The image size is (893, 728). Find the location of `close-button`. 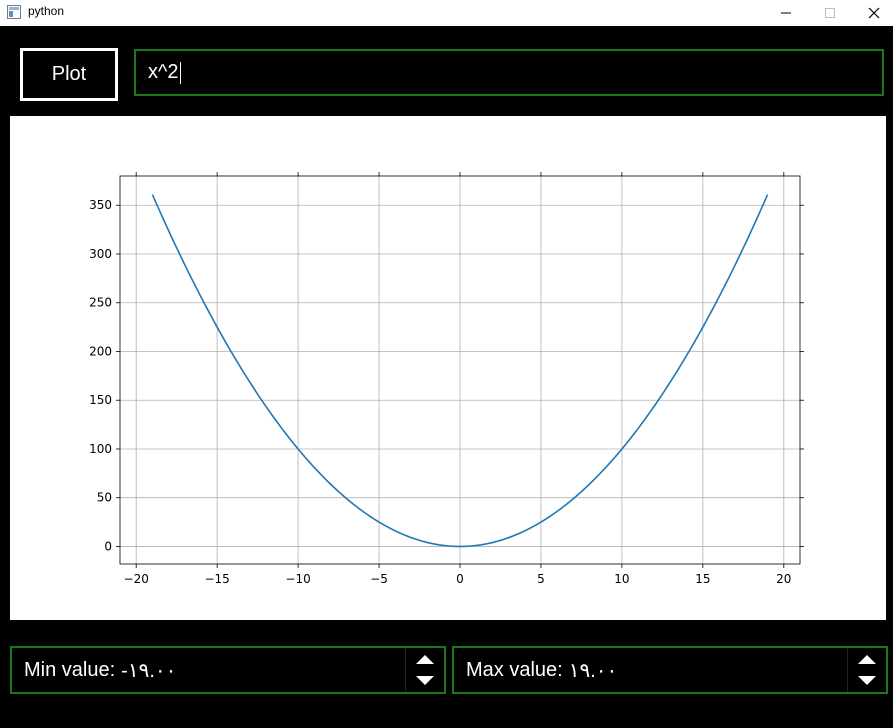

close-button is located at coordinates (872, 13).